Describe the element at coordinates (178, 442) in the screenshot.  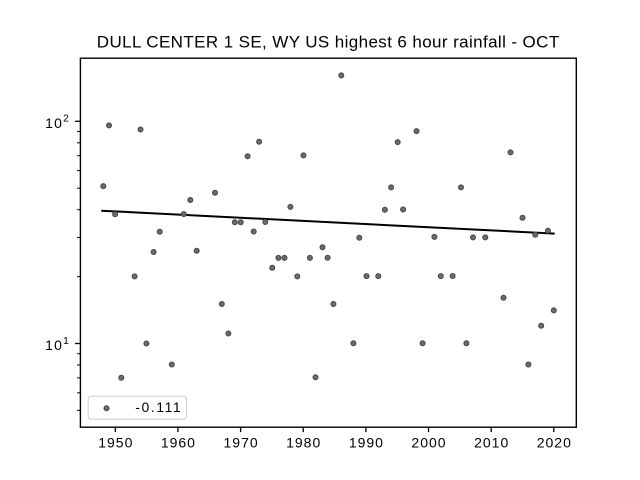
I see `svg-text: 1960` at that location.